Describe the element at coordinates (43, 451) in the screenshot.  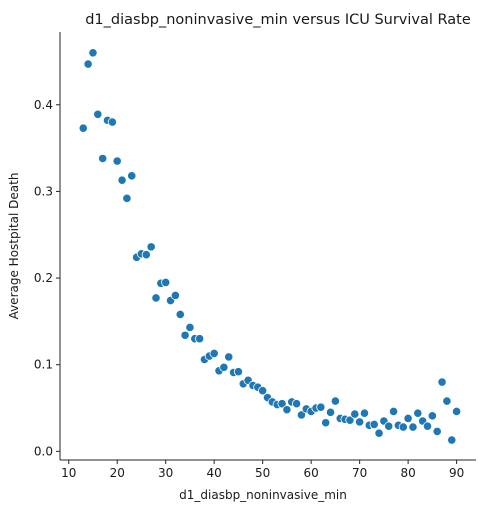
I see `y-tick-label: 0.0` at that location.